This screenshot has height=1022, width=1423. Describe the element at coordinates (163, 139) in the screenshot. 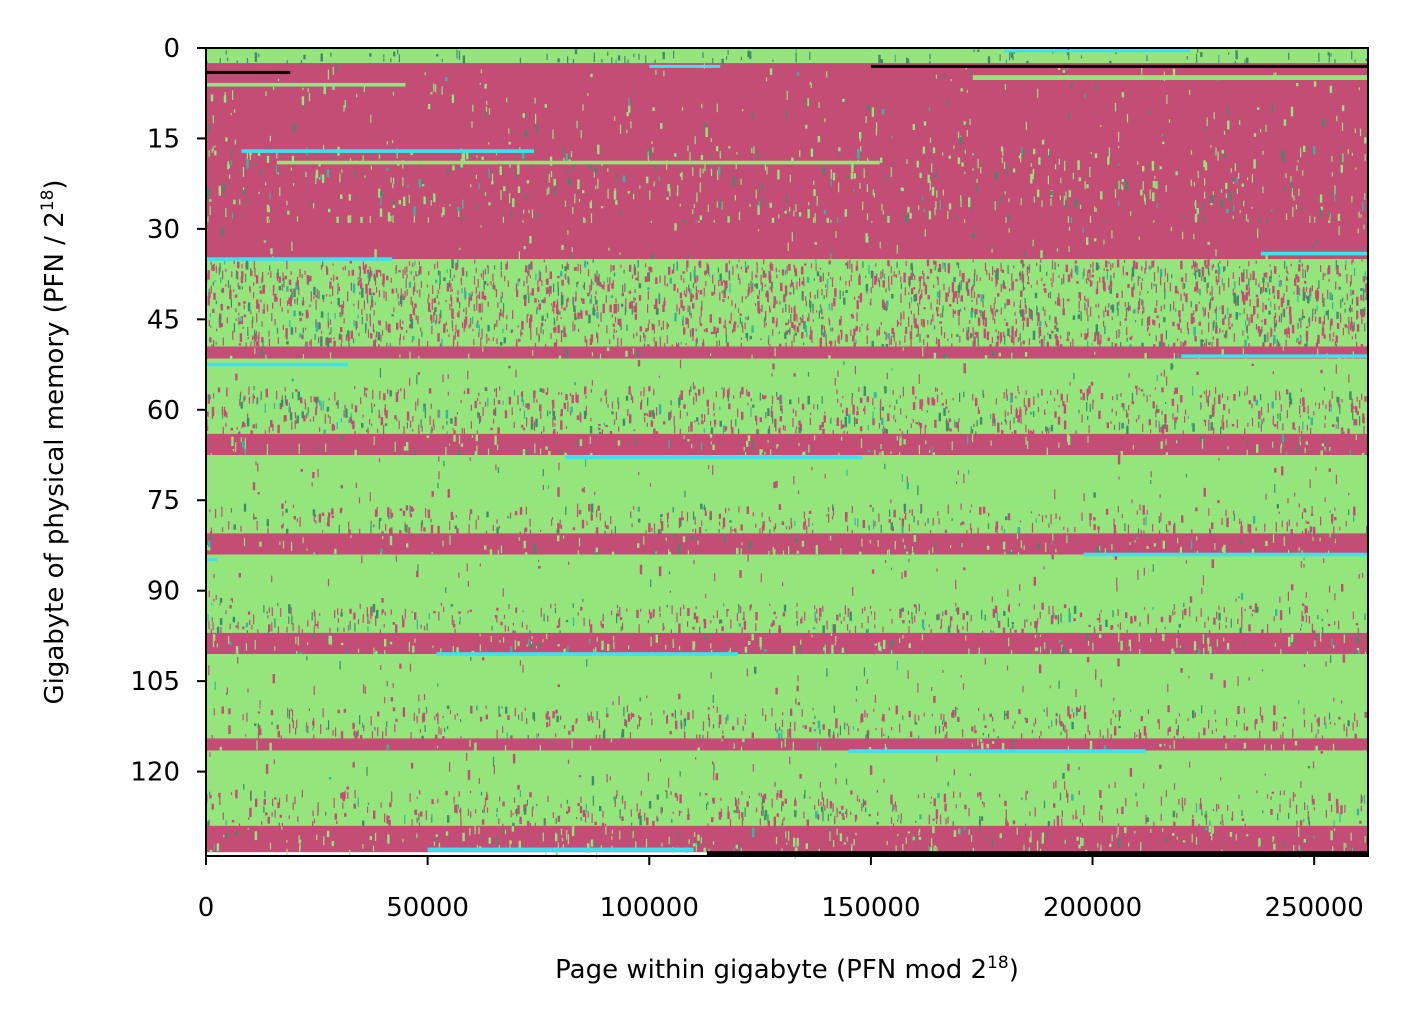

I see `y-tick-label: 15` at that location.